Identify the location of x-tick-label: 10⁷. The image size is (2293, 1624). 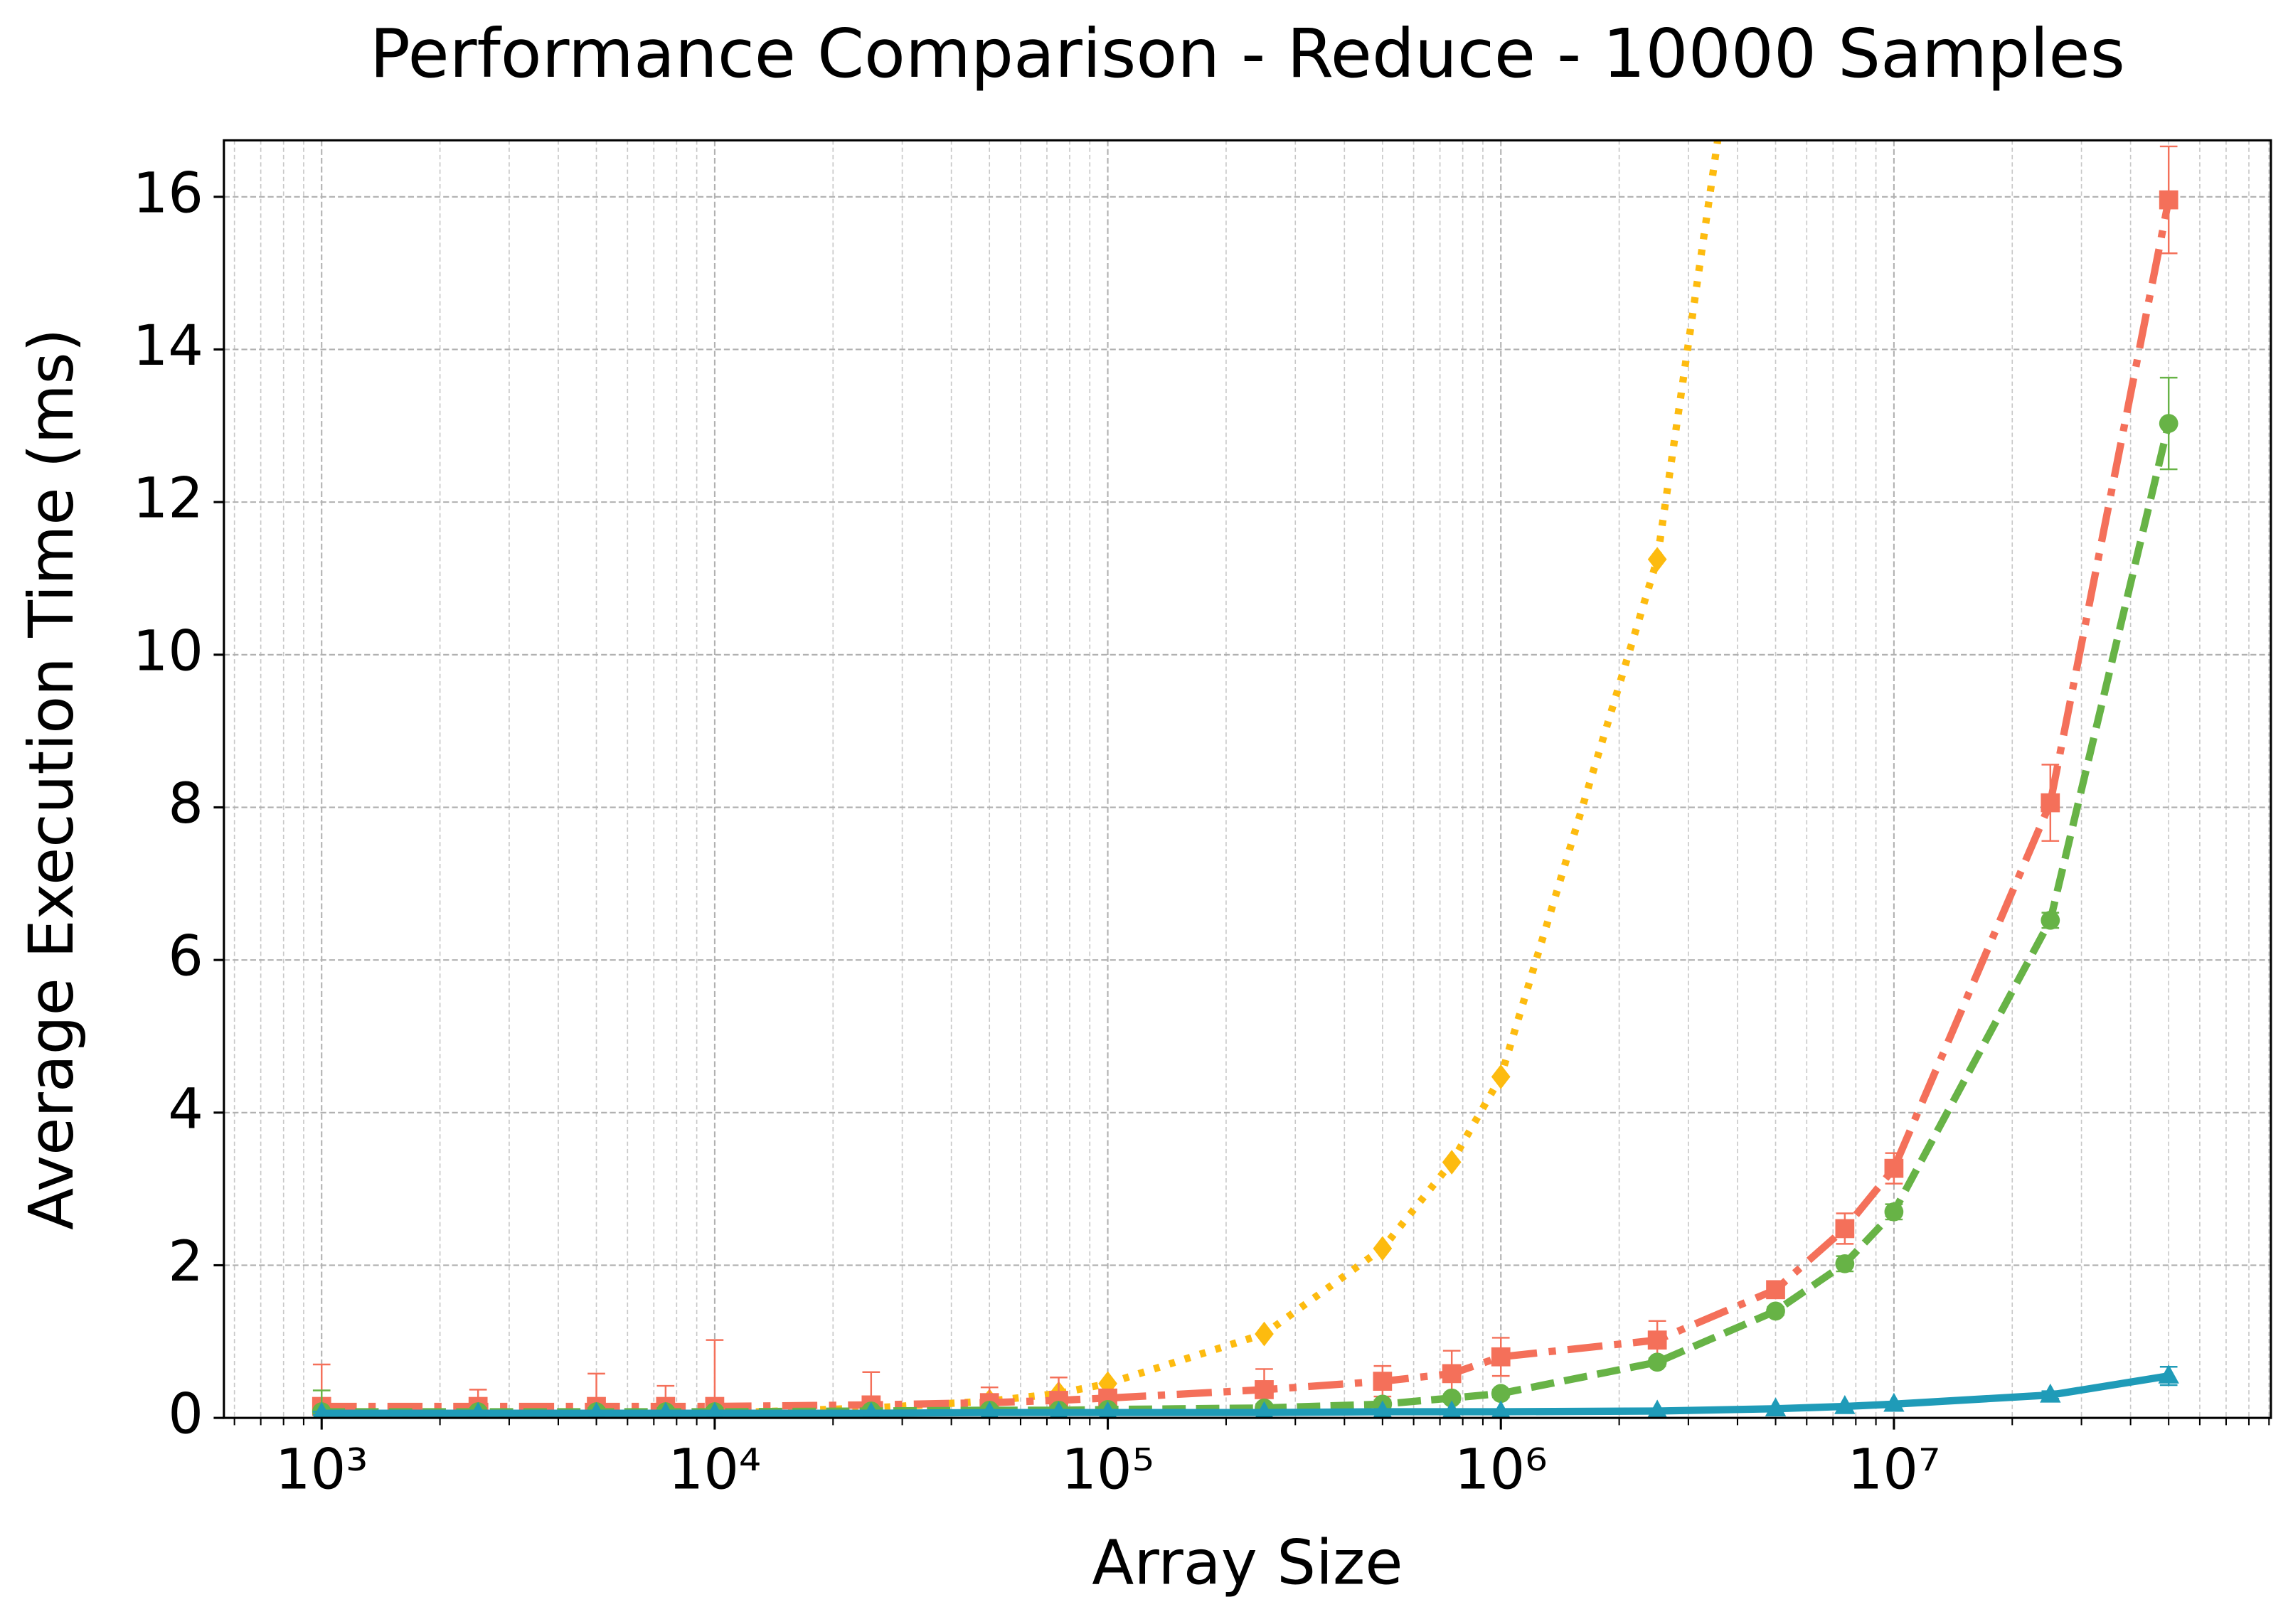
(1894, 1470).